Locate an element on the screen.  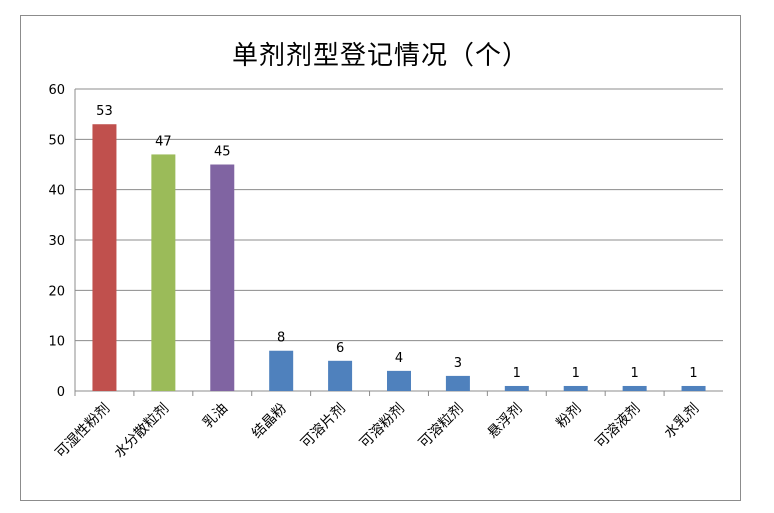
data-label: 8 is located at coordinates (281, 338).